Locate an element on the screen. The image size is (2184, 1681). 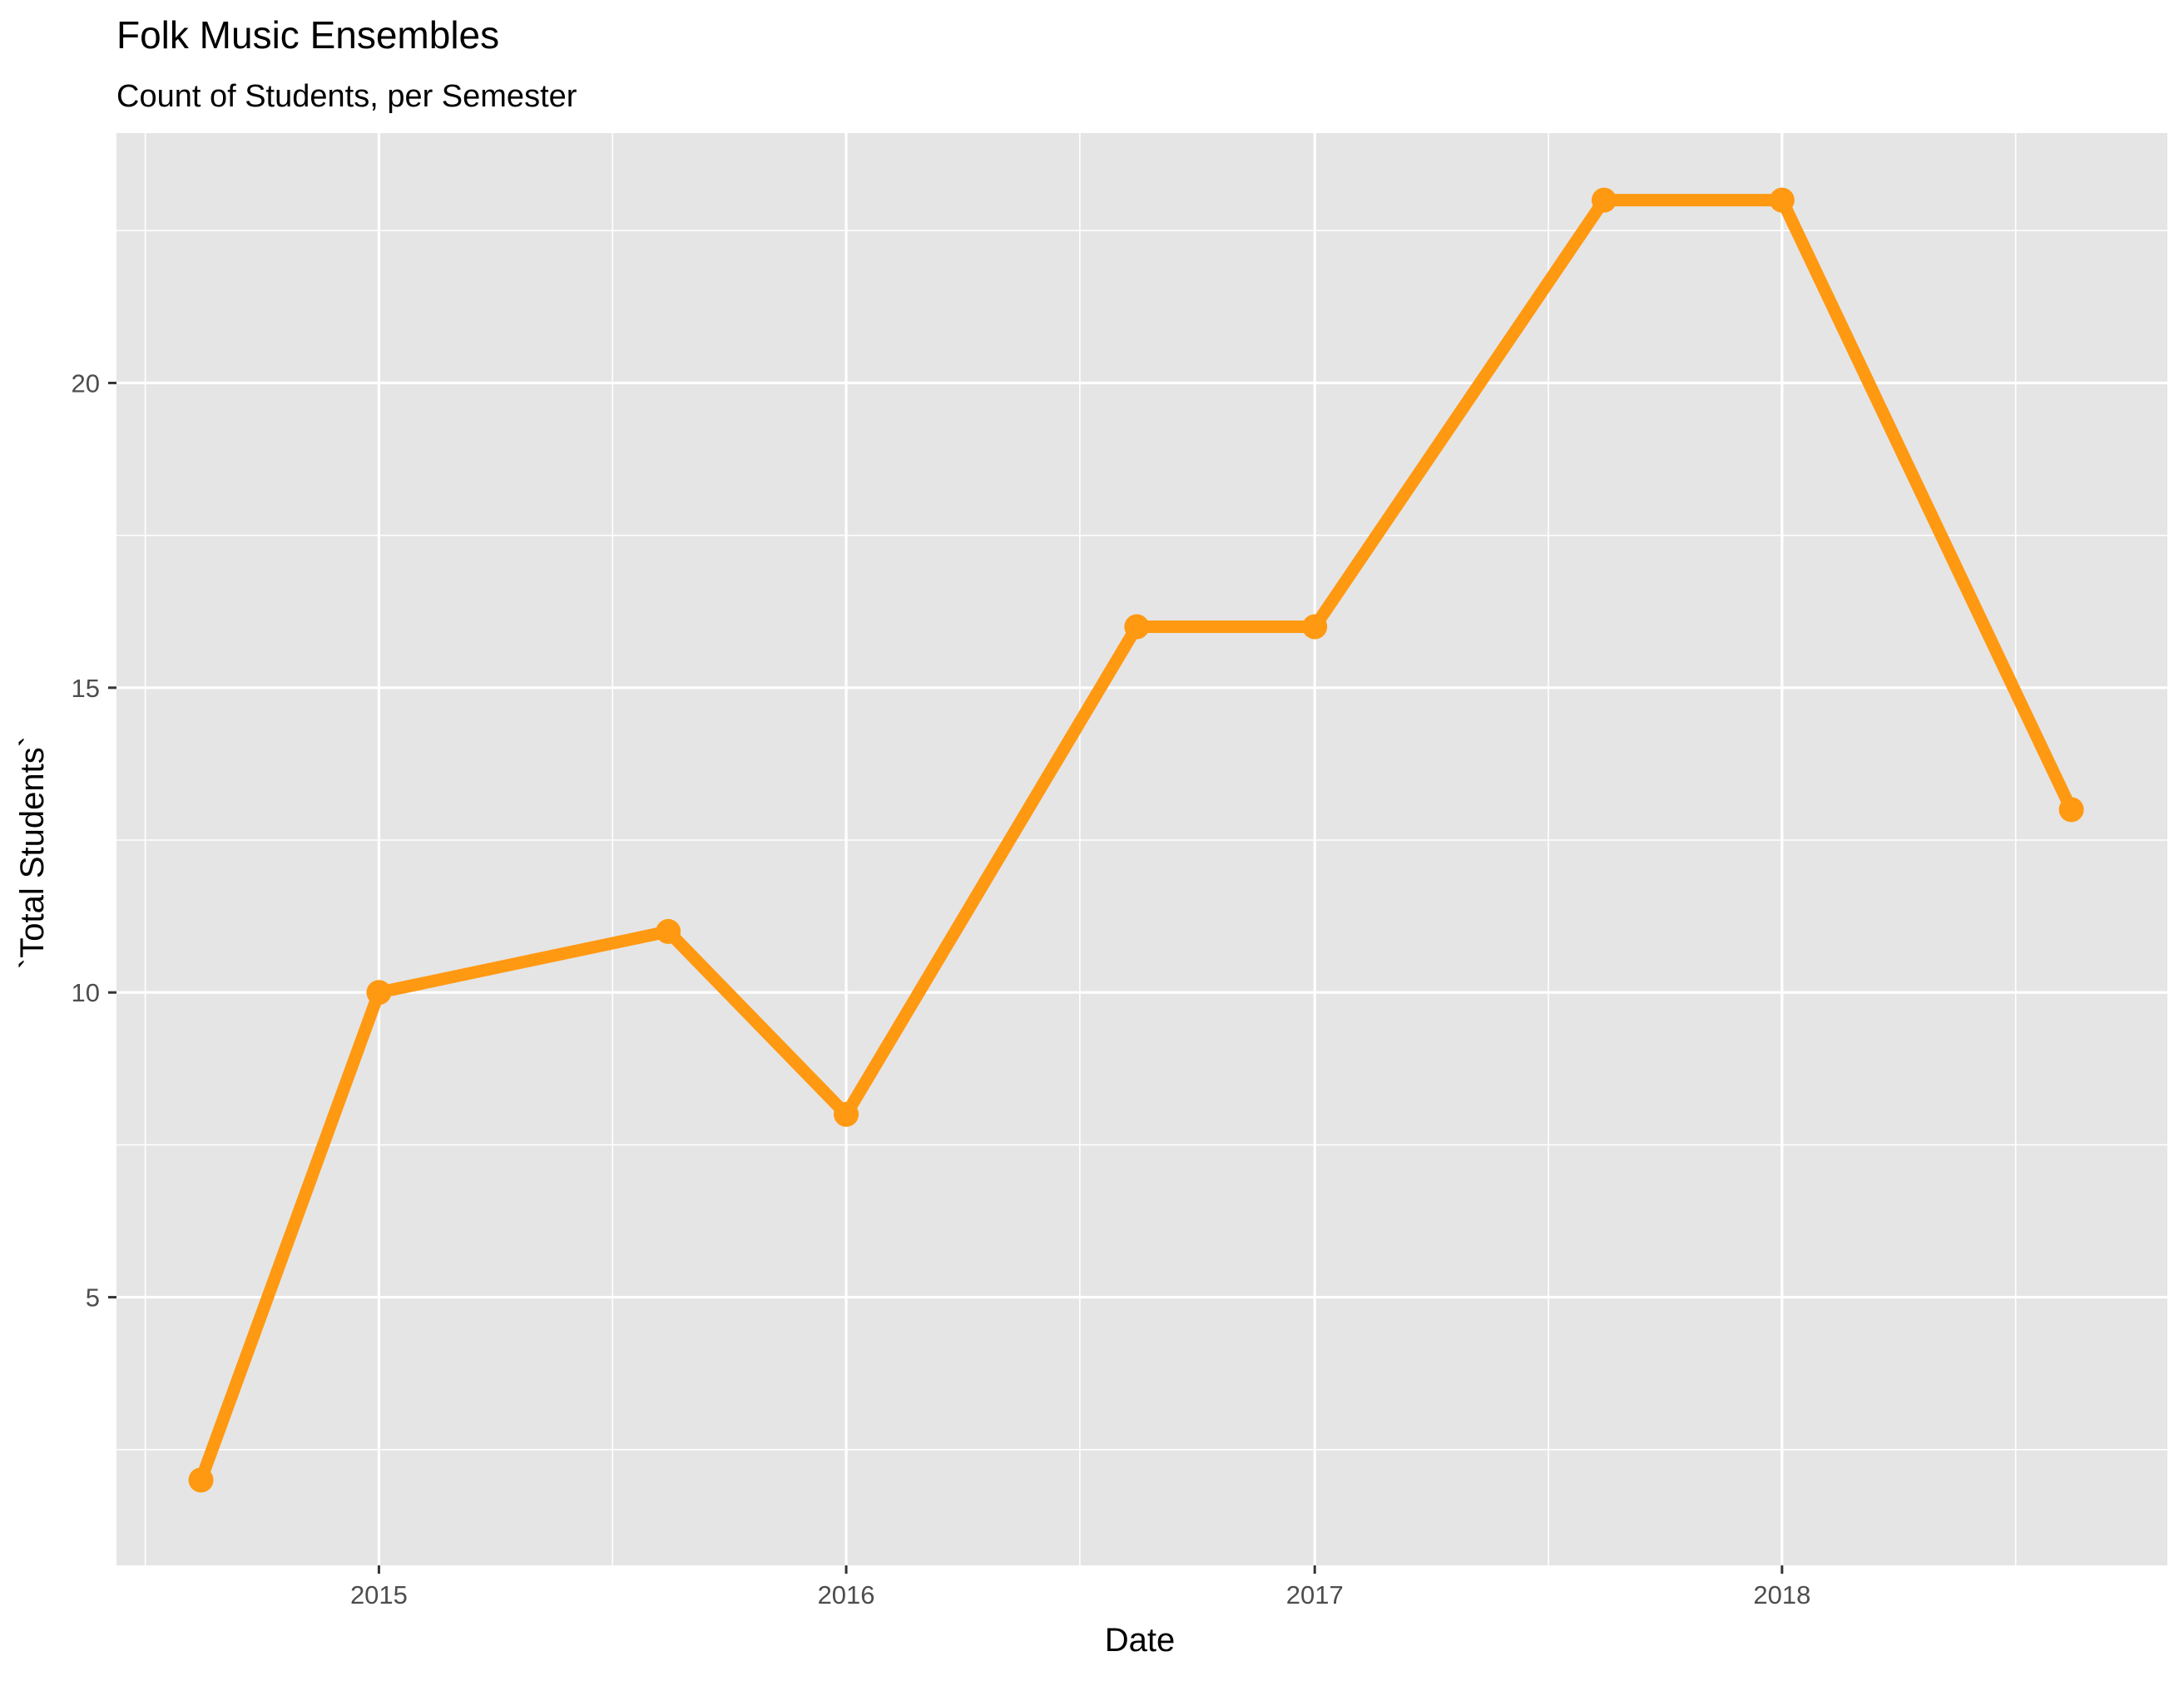
x-tick-label: 2017 is located at coordinates (1315, 1595).